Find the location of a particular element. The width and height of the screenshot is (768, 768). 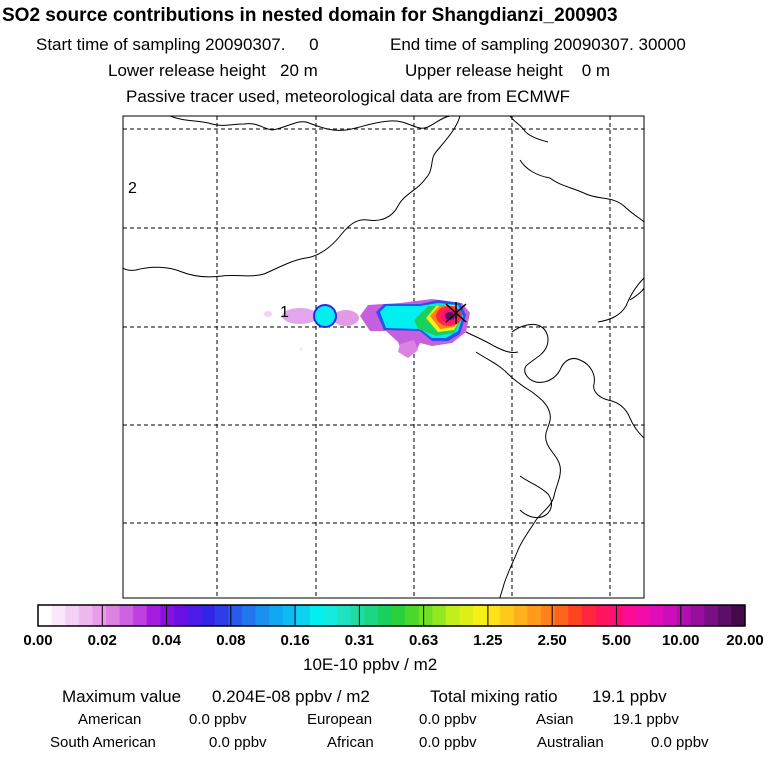

max-value: 0.204E-08 ppbv / m2 is located at coordinates (291, 696).